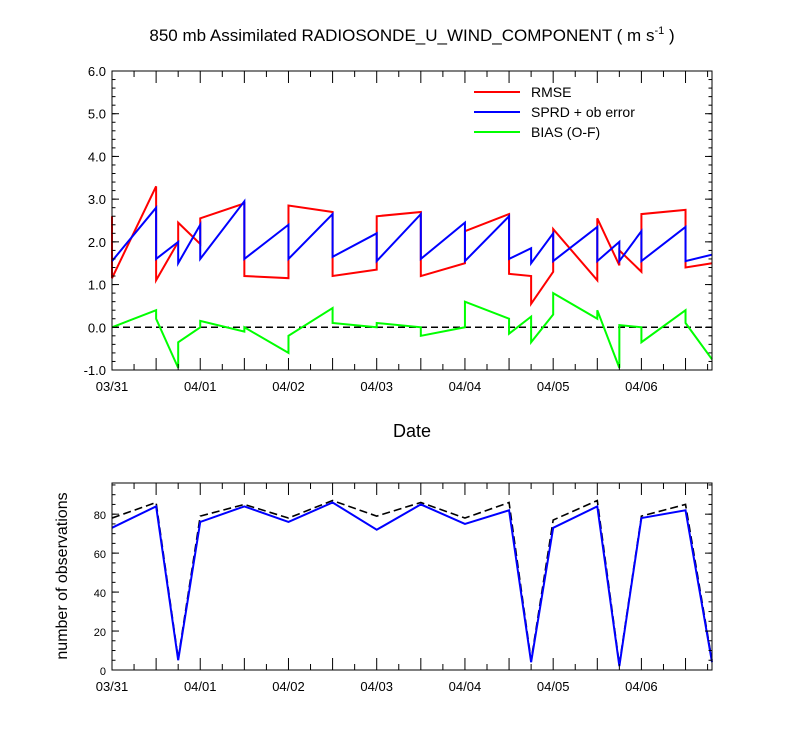  I want to click on legend-label: BIAS (O-F), so click(565, 132).